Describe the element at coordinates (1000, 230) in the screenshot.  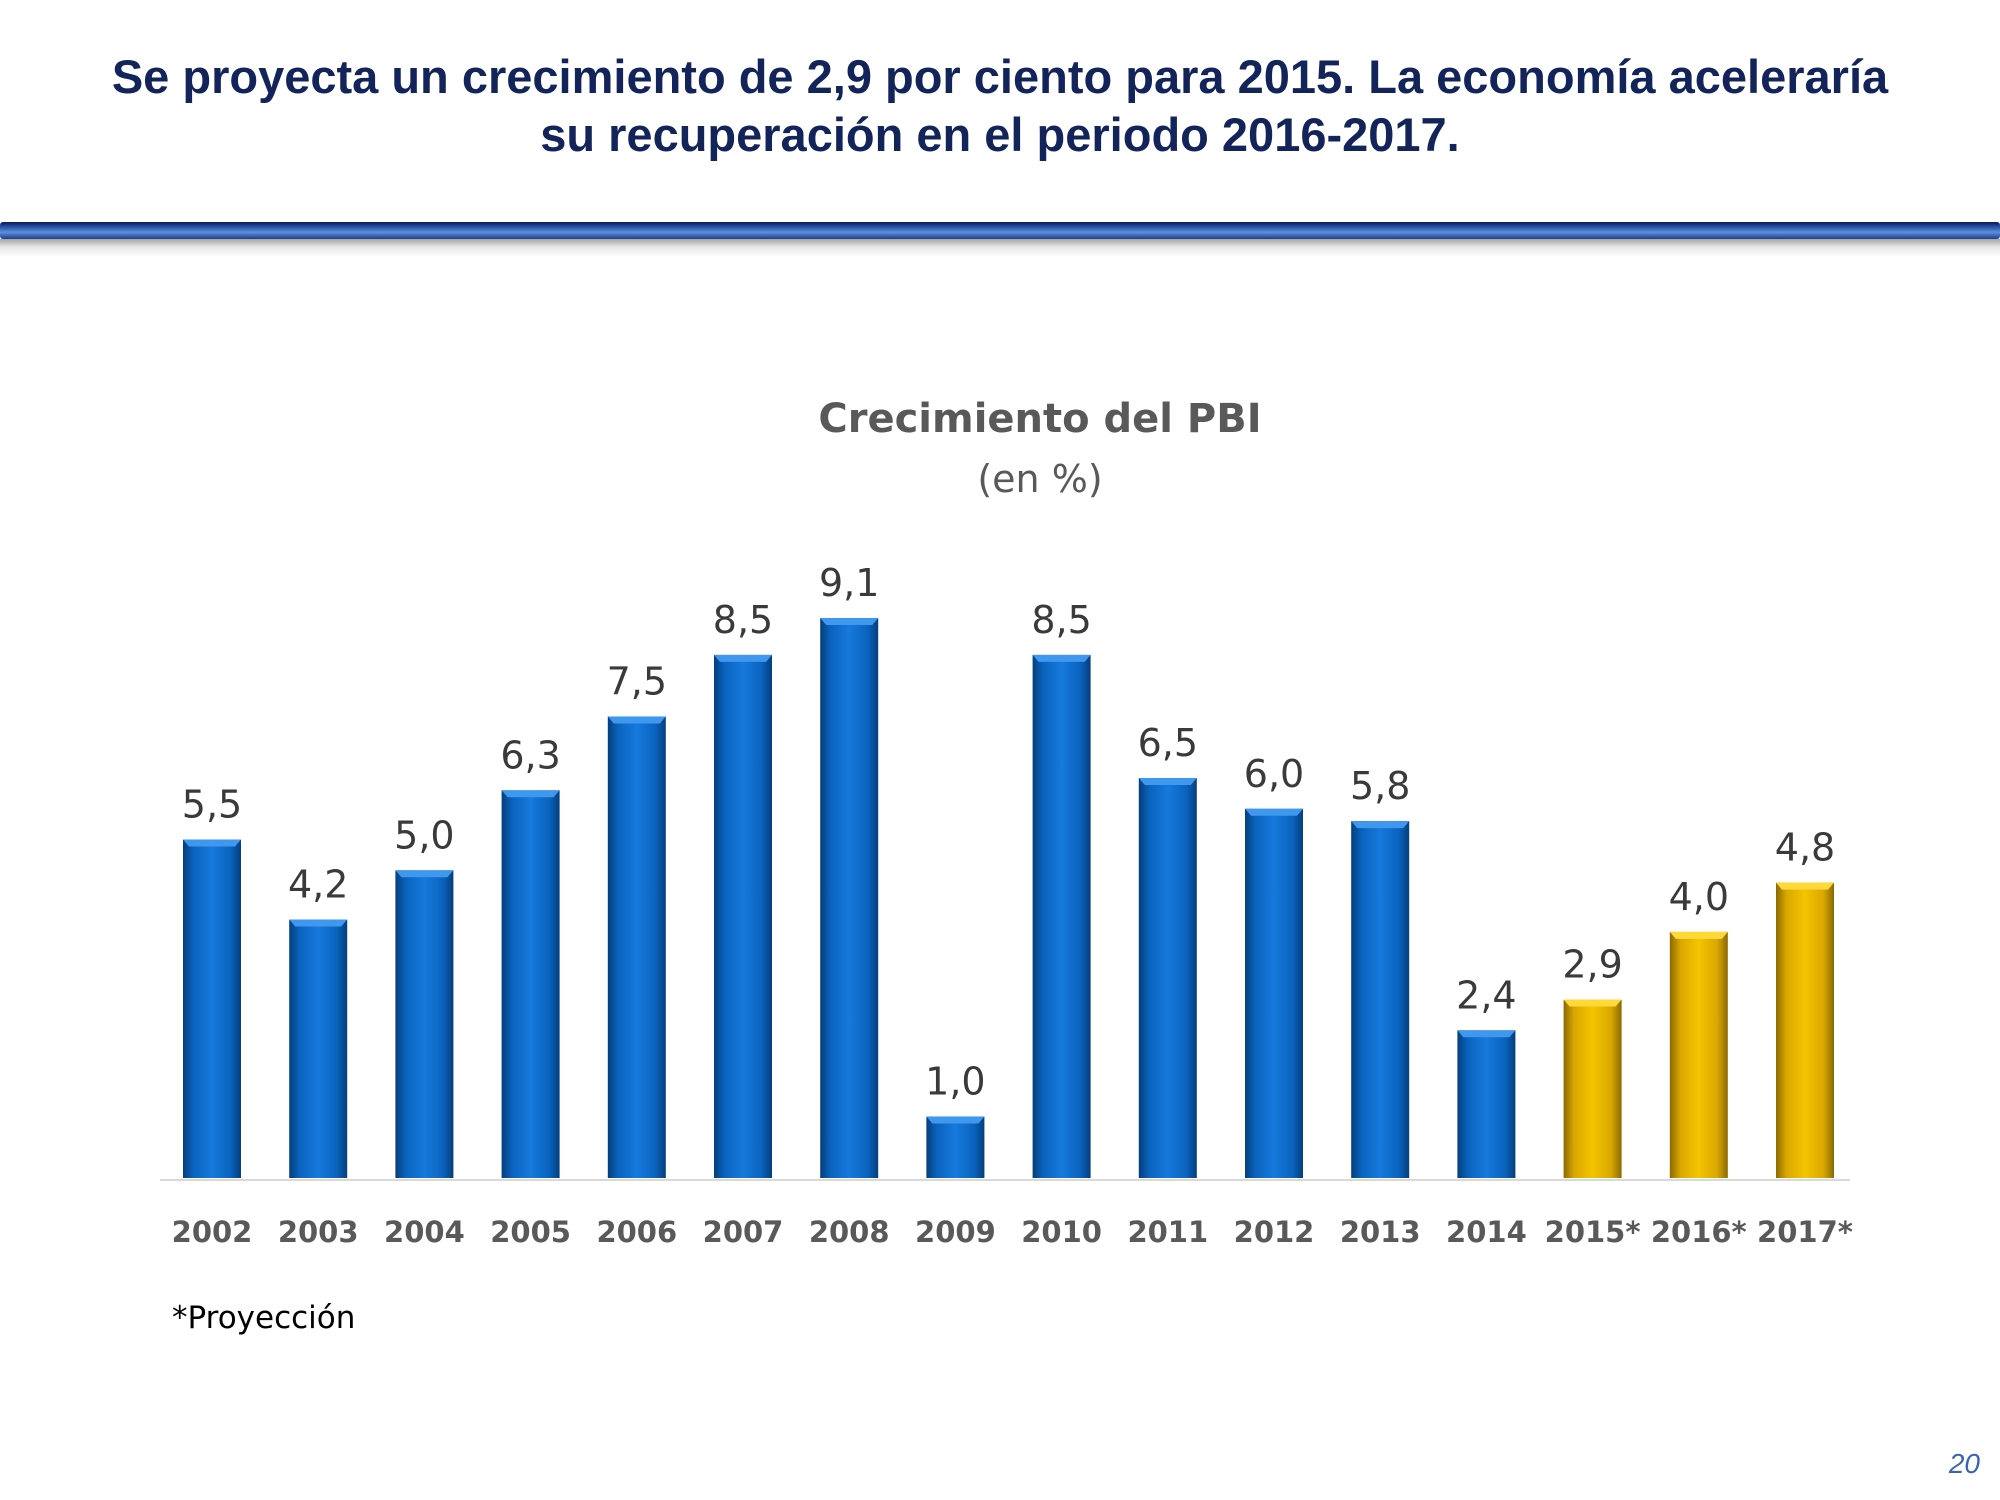
I see `header-divider-bar` at that location.